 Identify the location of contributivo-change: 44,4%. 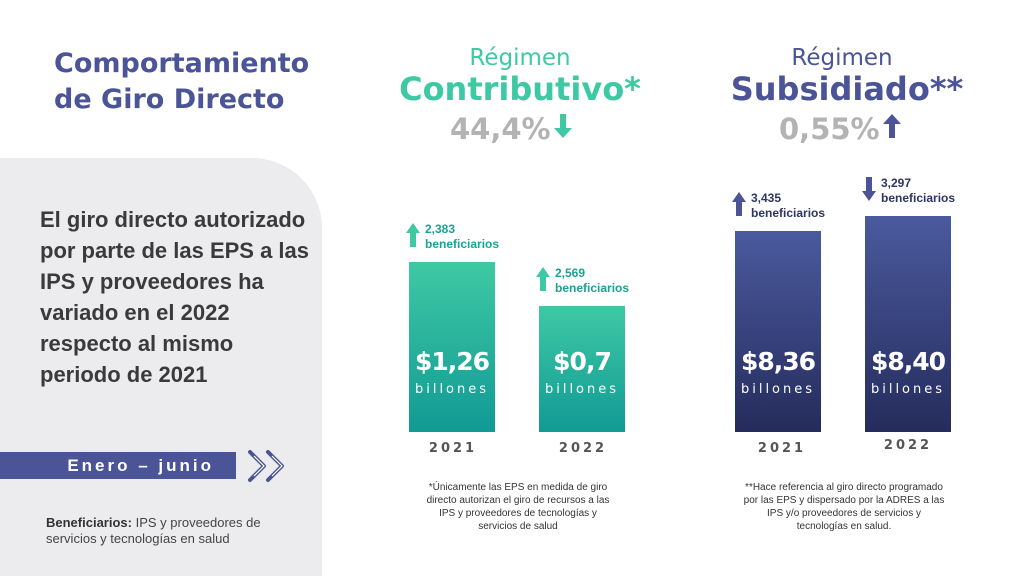
(511, 129).